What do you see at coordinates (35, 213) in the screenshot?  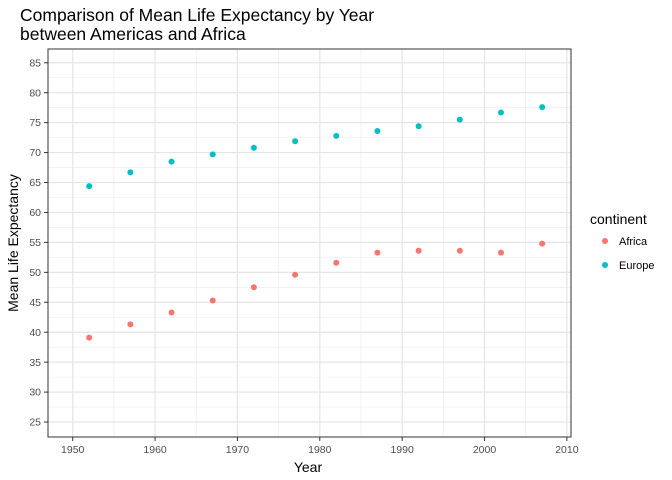 I see `y-tick-label: 60` at bounding box center [35, 213].